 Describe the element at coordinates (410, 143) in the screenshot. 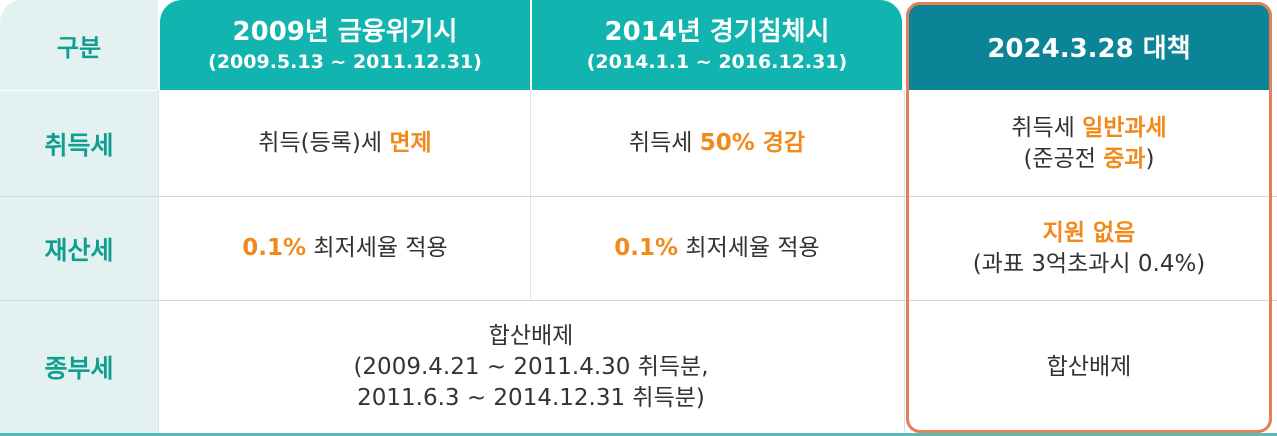

I see `cell-highlight: 면제` at that location.